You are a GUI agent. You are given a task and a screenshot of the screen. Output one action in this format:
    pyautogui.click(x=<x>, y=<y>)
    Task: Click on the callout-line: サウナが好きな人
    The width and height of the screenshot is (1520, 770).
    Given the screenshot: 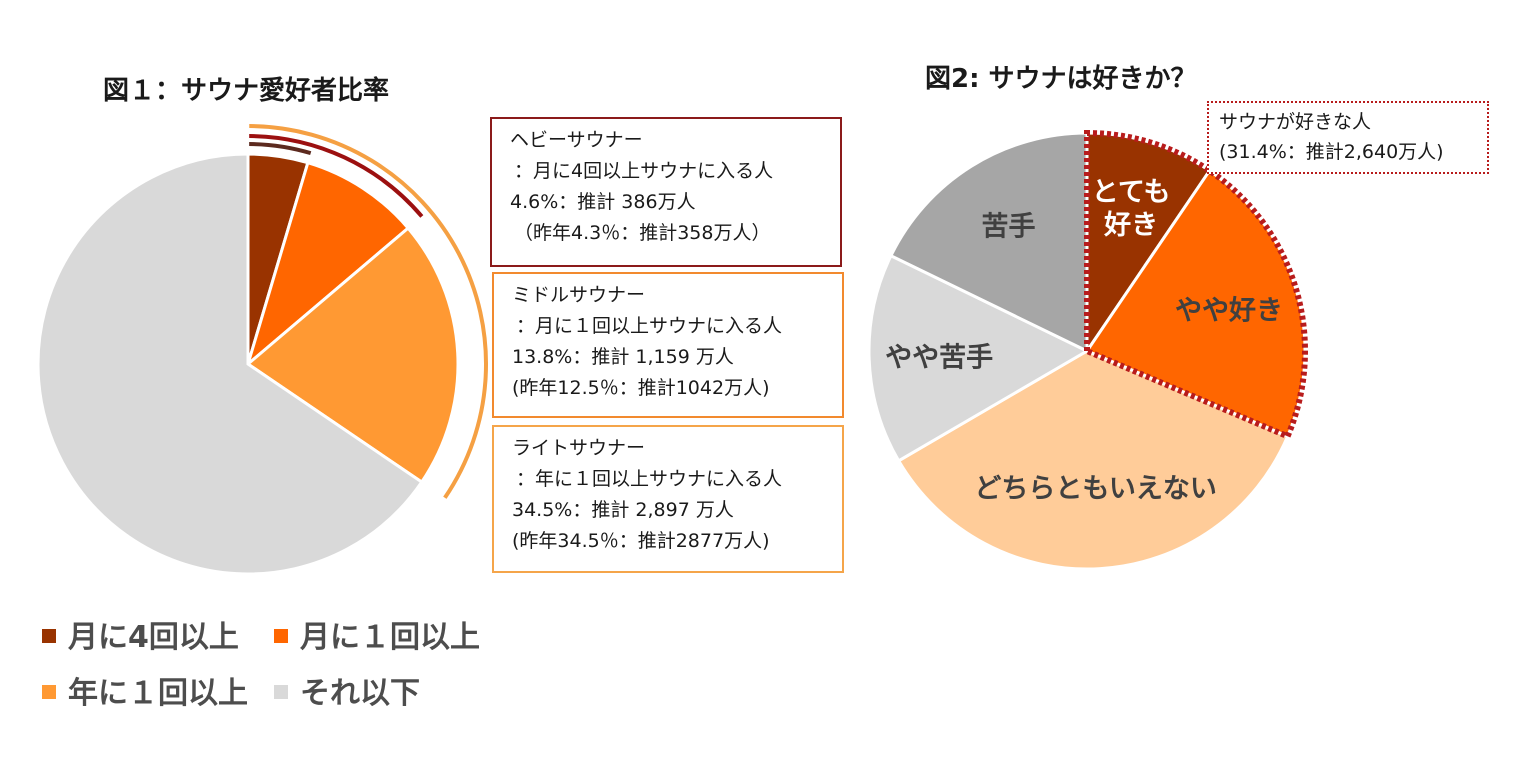 What is the action you would take?
    pyautogui.click(x=1295, y=122)
    